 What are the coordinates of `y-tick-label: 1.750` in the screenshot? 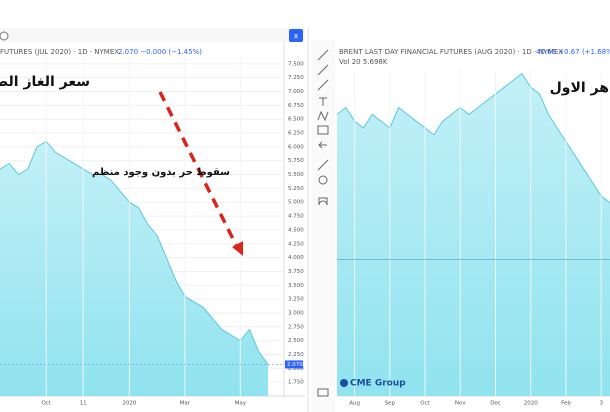 It's located at (296, 383).